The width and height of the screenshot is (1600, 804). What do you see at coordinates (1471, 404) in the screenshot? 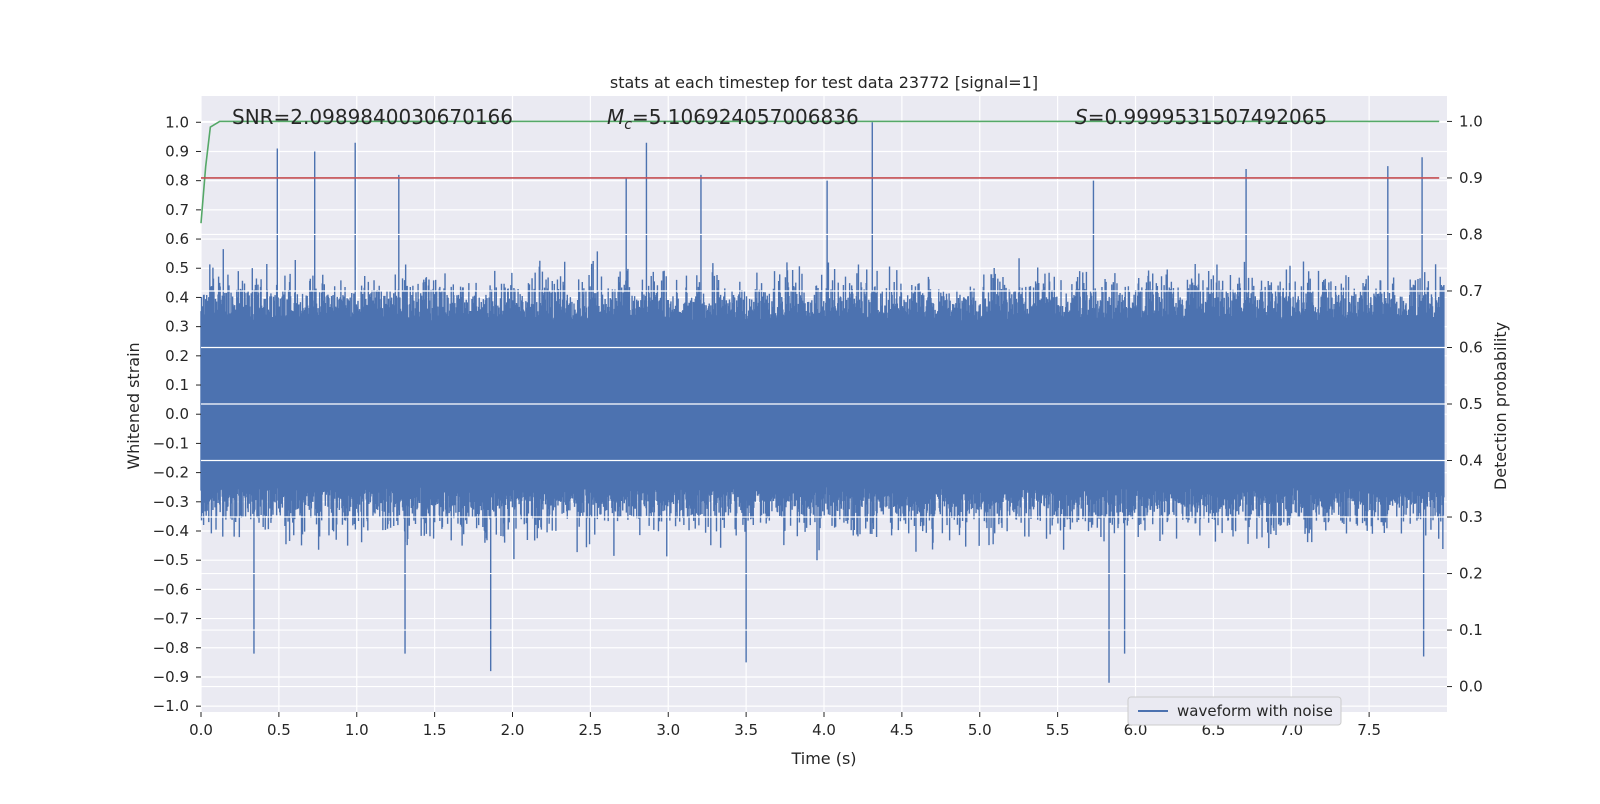
I see `y-right-tick-label: 0.5` at bounding box center [1471, 404].